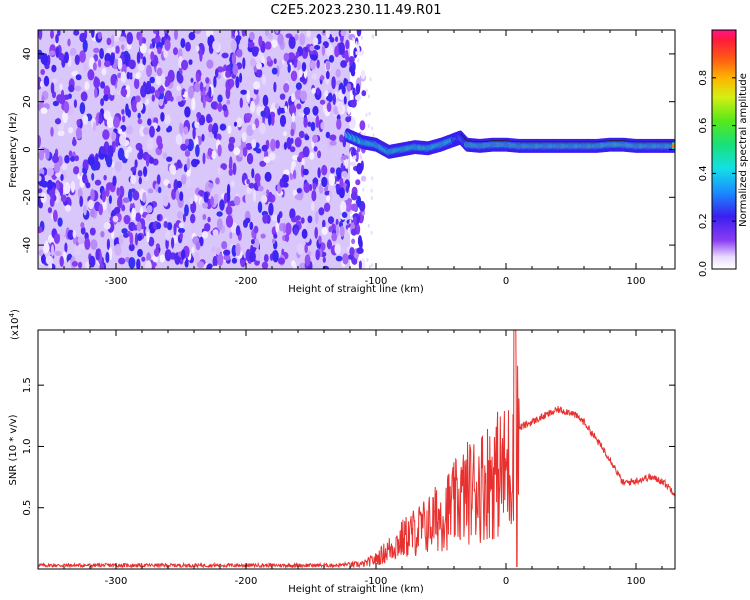  I want to click on trace-contour, so click(567, 138).